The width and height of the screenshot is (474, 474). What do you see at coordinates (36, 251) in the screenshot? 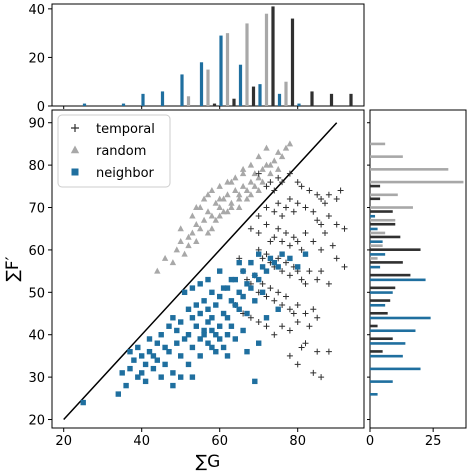
I see `y-tick-label: 60` at bounding box center [36, 251].